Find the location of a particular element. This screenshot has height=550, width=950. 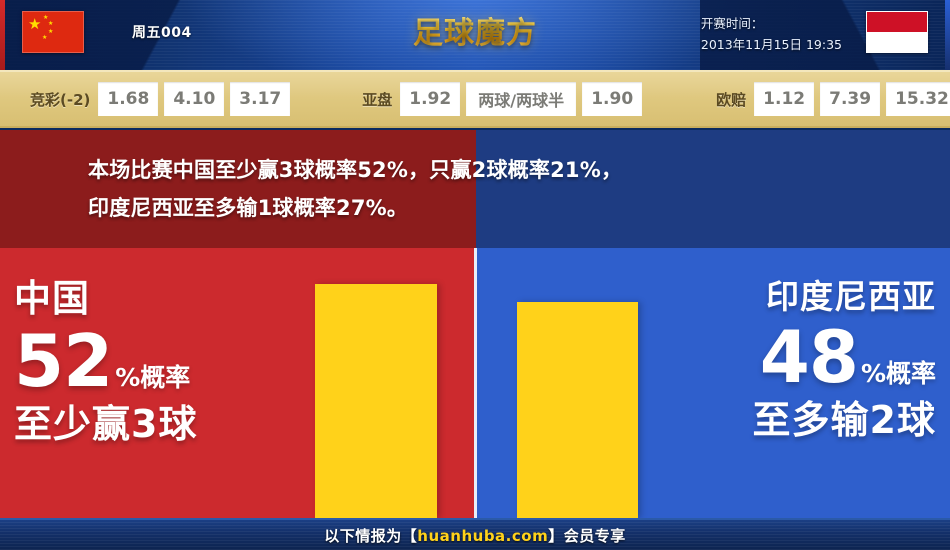

header-left-accent-bar is located at coordinates (2, 35).